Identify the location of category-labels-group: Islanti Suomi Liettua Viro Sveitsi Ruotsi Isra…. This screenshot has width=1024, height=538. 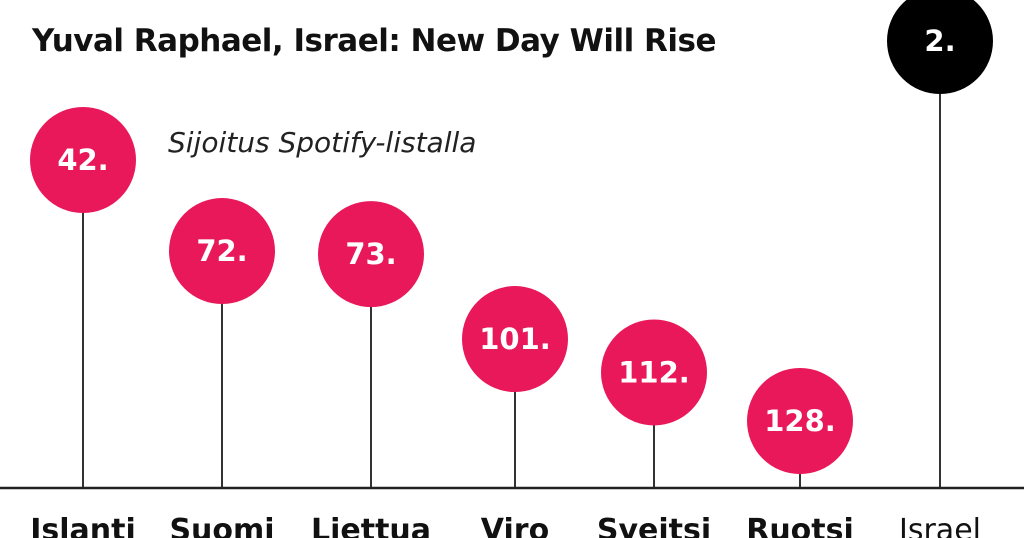
(505, 525).